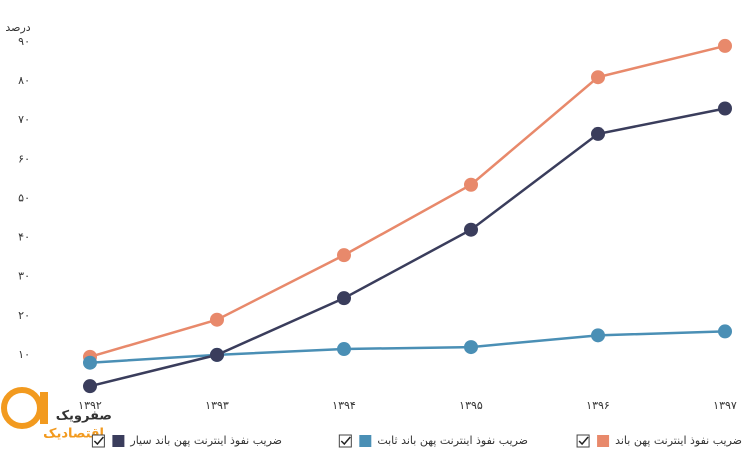 The width and height of the screenshot is (750, 450). Describe the element at coordinates (344, 405) in the screenshot. I see `x-tick-label: ۱۳۹۴` at that location.